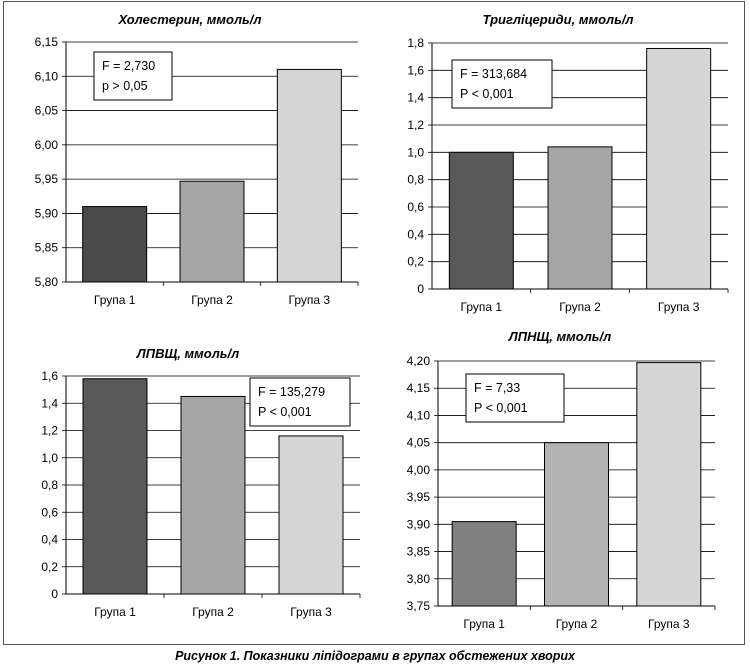 This screenshot has width=750, height=670. I want to click on chart-title: Тригліцериди, ммоль/л, so click(557, 19).